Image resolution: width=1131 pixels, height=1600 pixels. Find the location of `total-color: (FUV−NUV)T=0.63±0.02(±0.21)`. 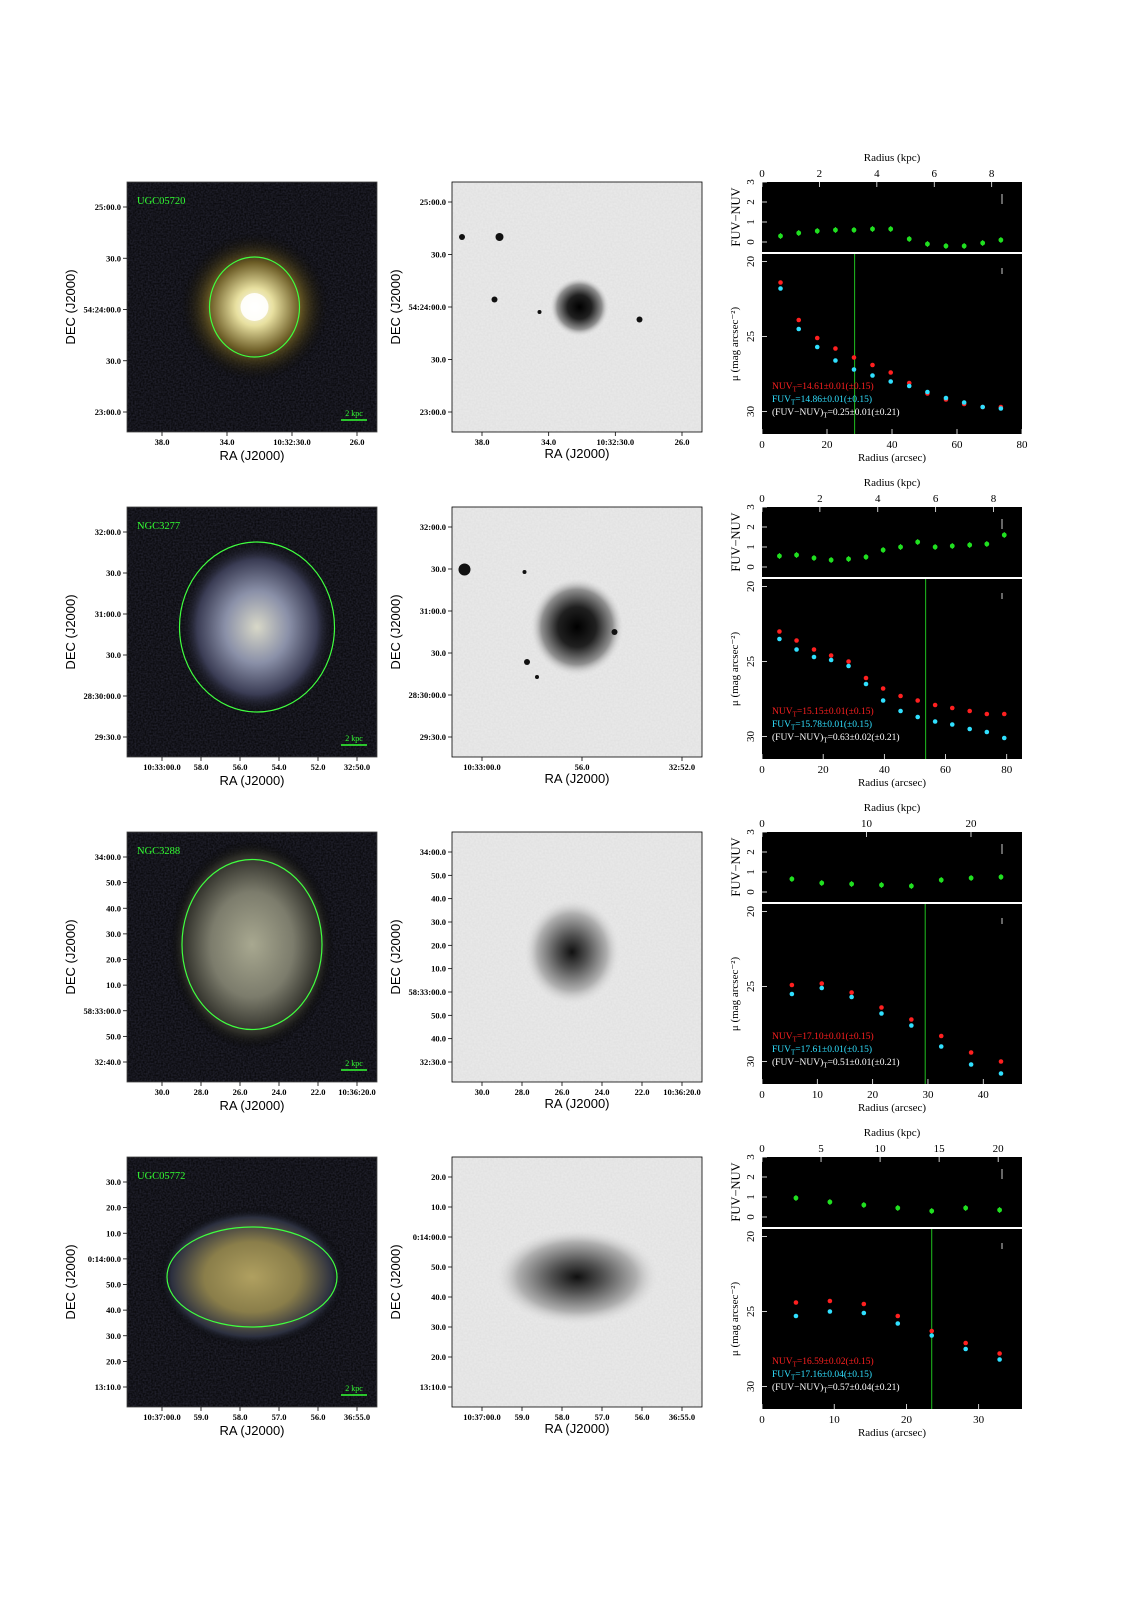

total-color: (FUV−NUV)T=0.63±0.02(±0.21) is located at coordinates (836, 738).